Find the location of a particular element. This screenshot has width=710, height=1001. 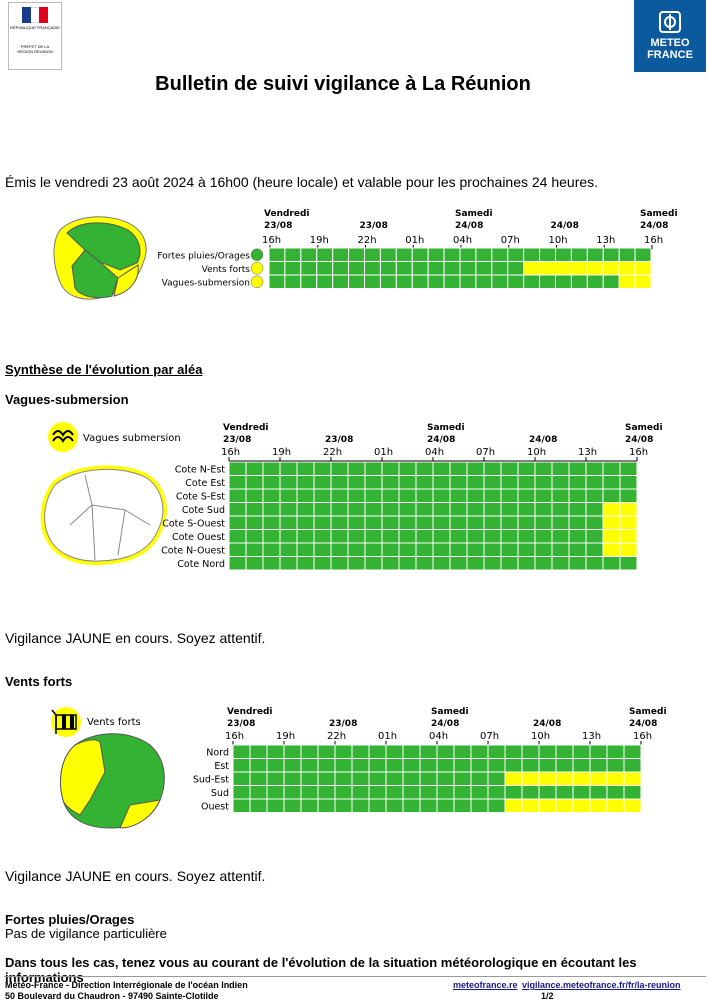

hour-tick-label: 19h is located at coordinates (281, 452).